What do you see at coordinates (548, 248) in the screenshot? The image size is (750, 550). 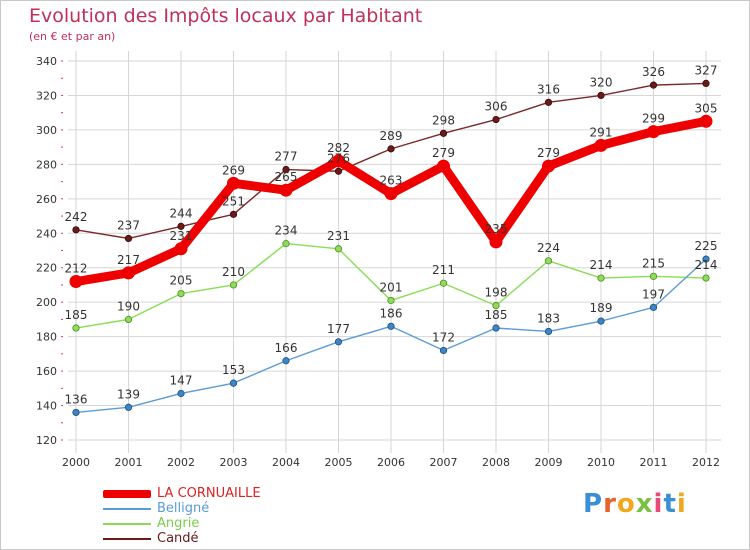 I see `data-label-angrie: 224` at bounding box center [548, 248].